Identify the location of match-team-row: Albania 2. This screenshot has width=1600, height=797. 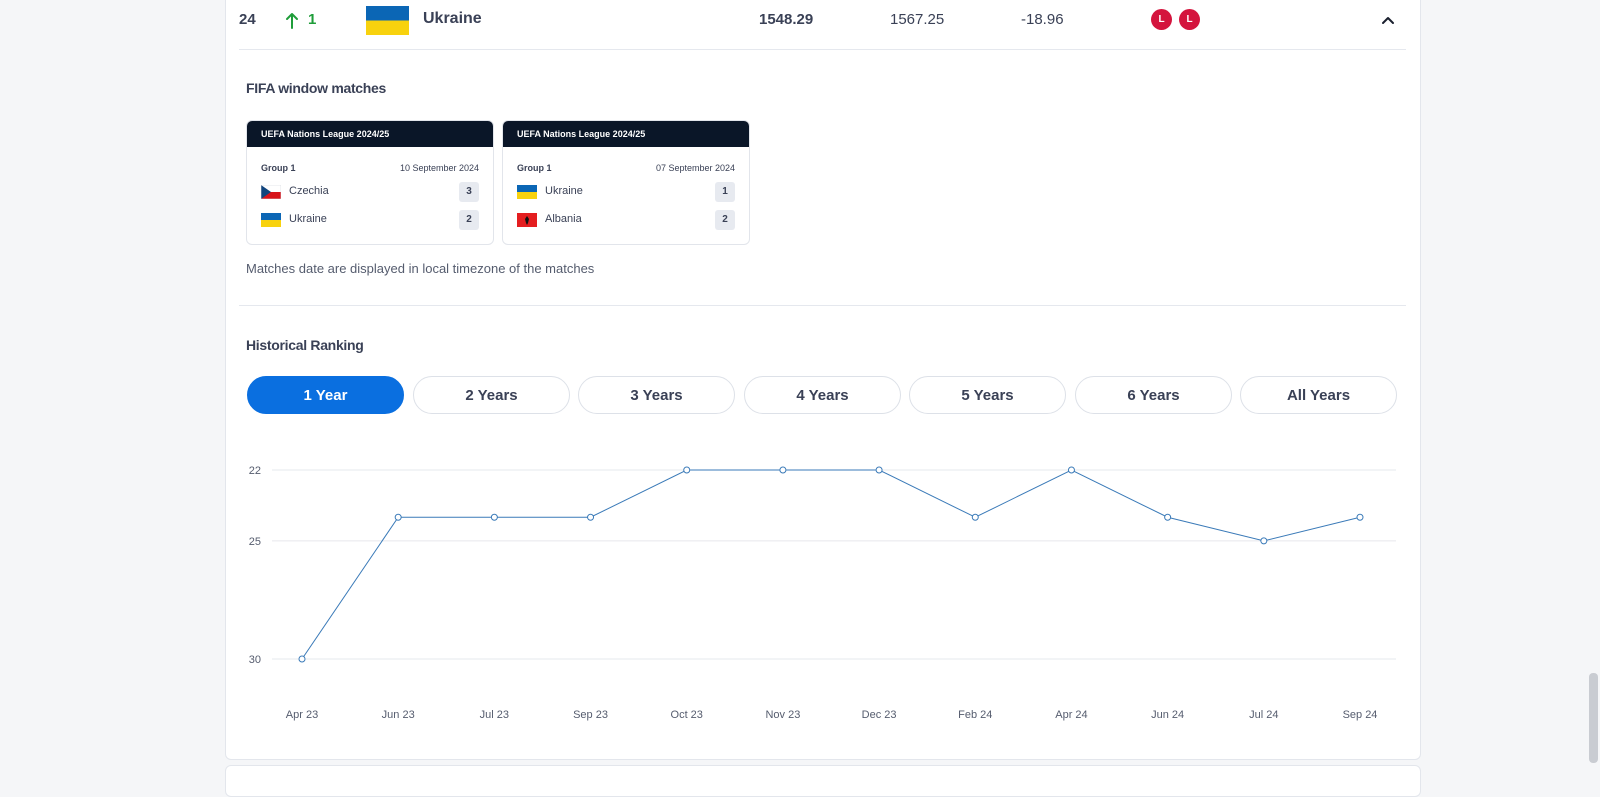
(626, 220).